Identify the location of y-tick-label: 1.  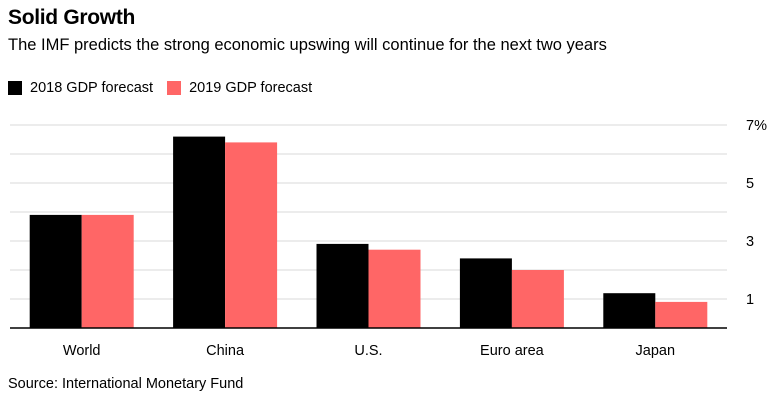
(750, 300).